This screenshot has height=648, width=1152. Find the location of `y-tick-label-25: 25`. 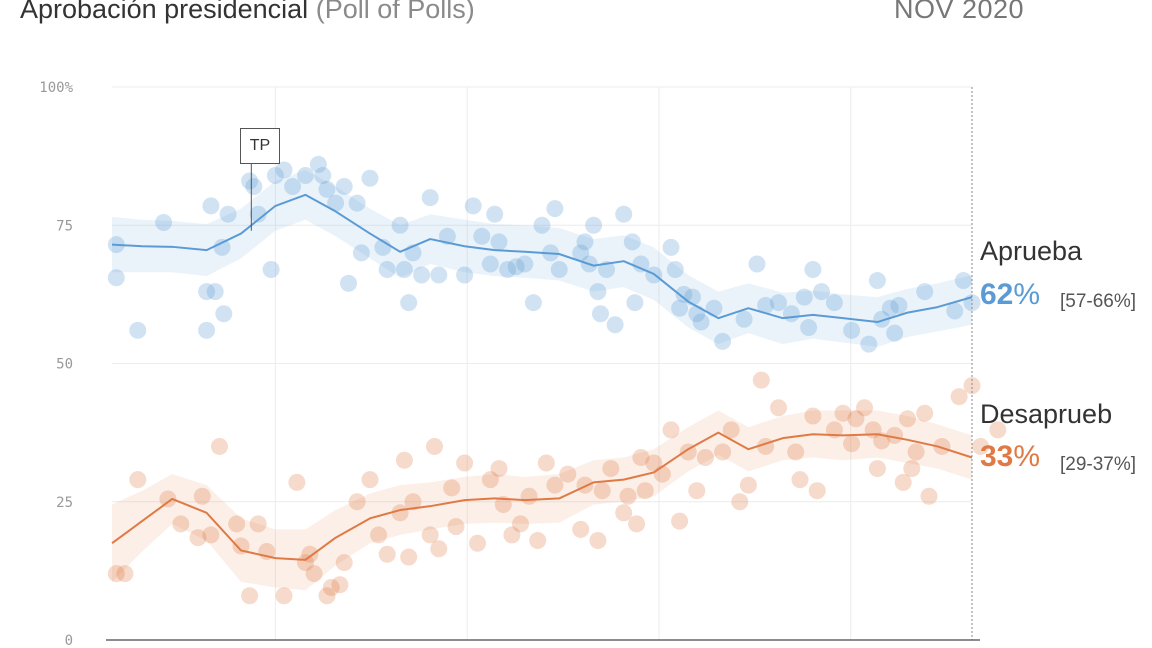

y-tick-label-25: 25 is located at coordinates (64, 503).